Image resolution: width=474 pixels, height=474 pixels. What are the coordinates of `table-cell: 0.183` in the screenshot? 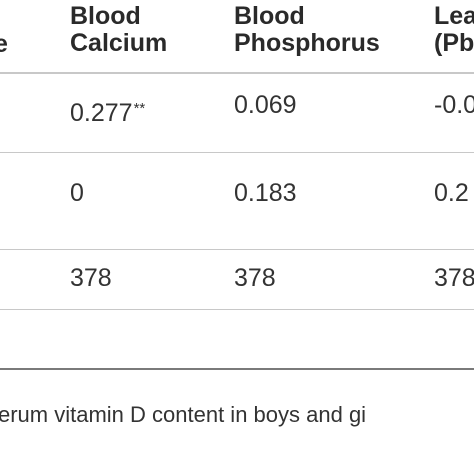 It's located at (265, 193).